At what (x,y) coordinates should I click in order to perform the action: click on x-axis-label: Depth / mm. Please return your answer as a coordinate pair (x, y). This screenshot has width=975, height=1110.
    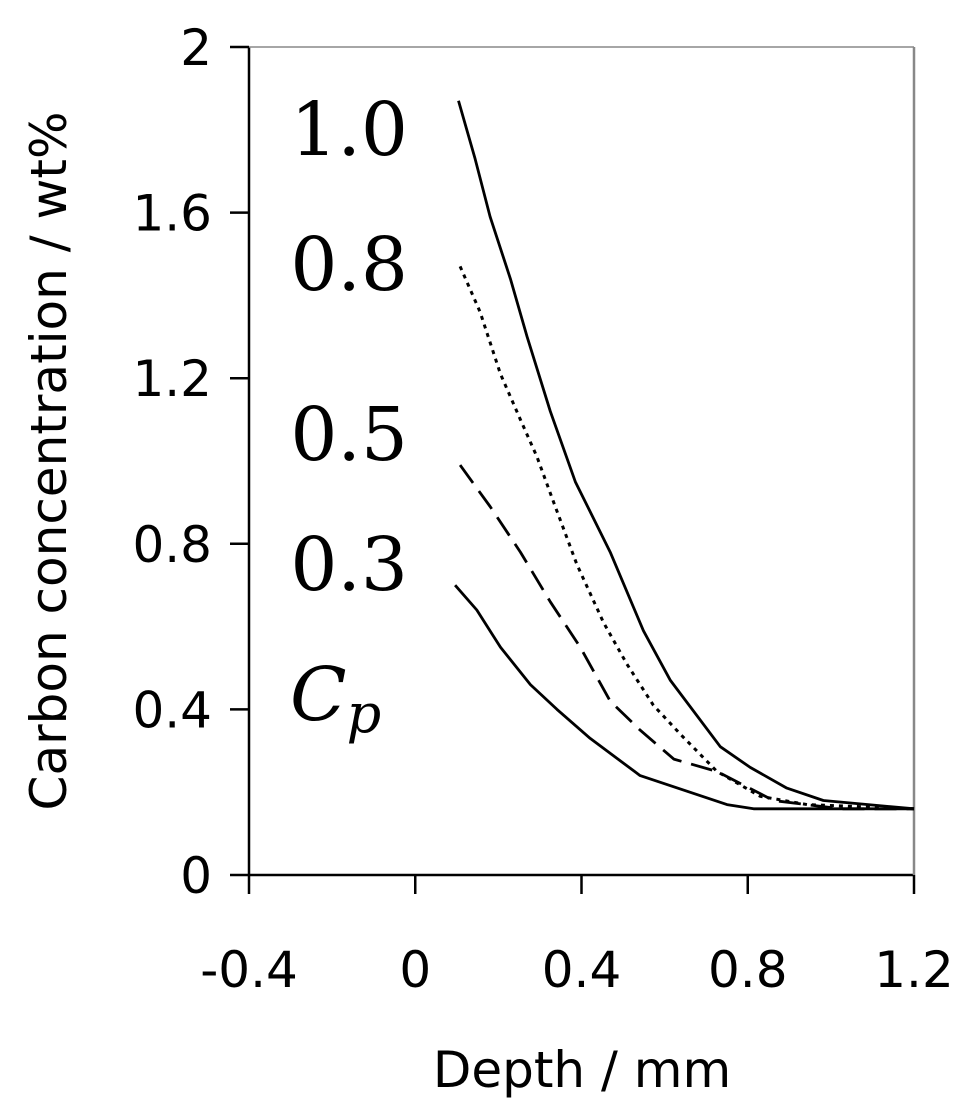
    Looking at the image, I should click on (582, 1070).